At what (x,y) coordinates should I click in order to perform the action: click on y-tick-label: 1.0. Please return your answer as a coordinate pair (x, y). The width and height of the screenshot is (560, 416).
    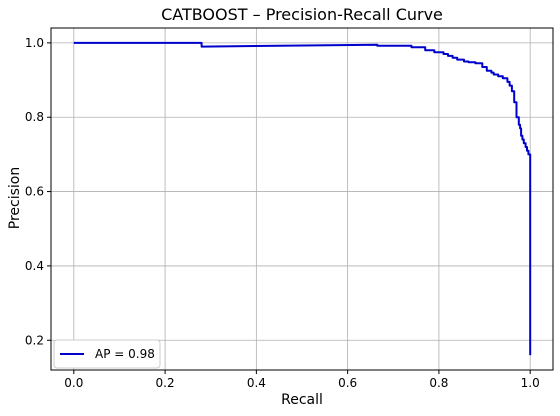
    Looking at the image, I should click on (34, 43).